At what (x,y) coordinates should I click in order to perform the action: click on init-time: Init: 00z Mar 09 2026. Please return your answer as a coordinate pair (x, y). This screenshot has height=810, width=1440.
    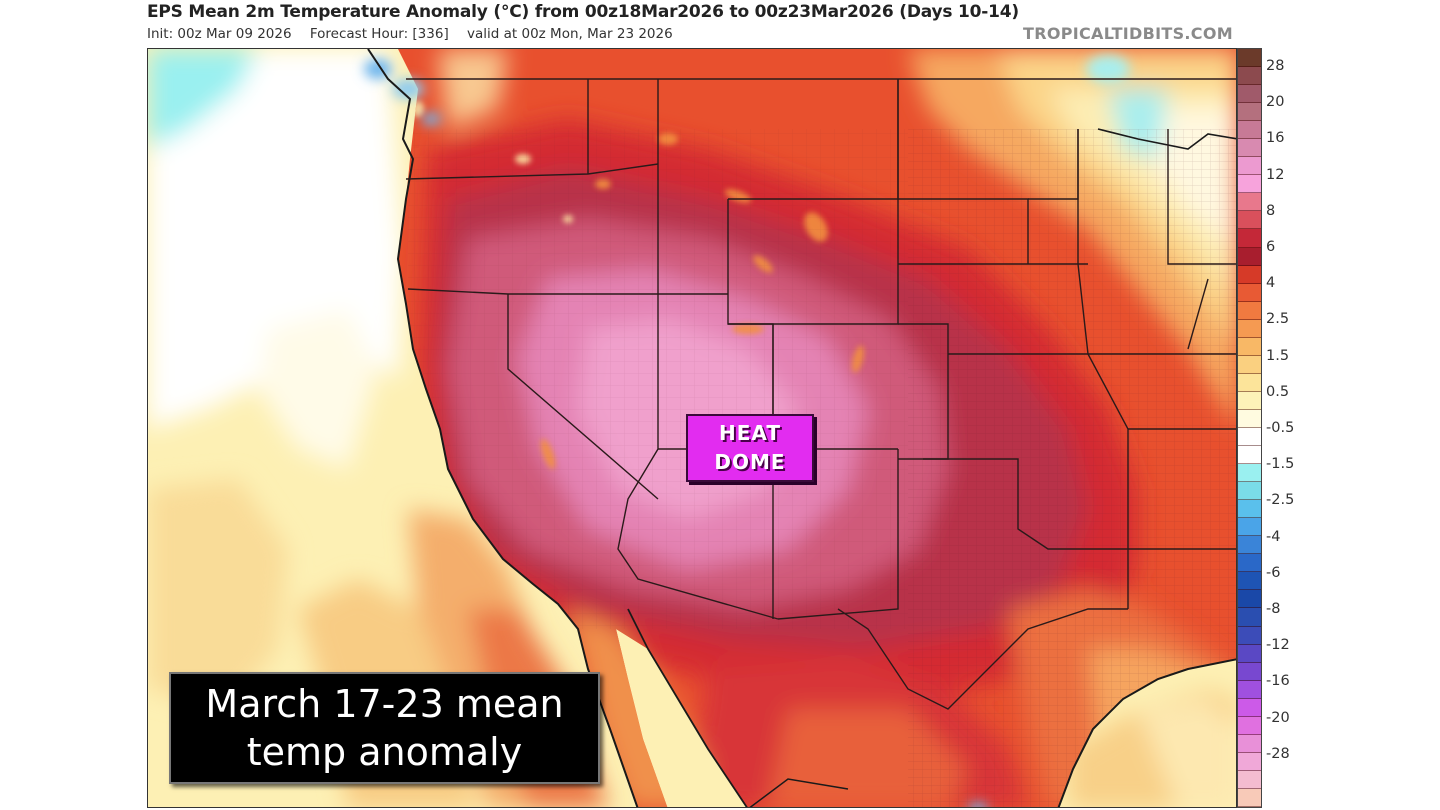
    Looking at the image, I should click on (219, 34).